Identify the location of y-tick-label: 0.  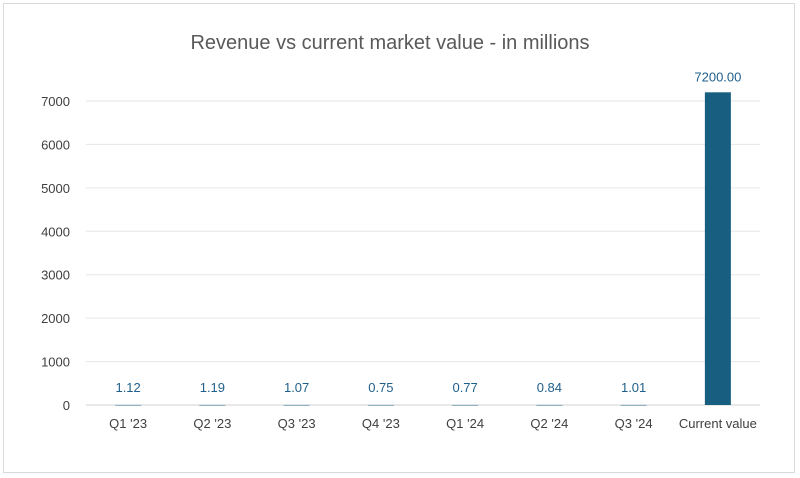
(66, 405).